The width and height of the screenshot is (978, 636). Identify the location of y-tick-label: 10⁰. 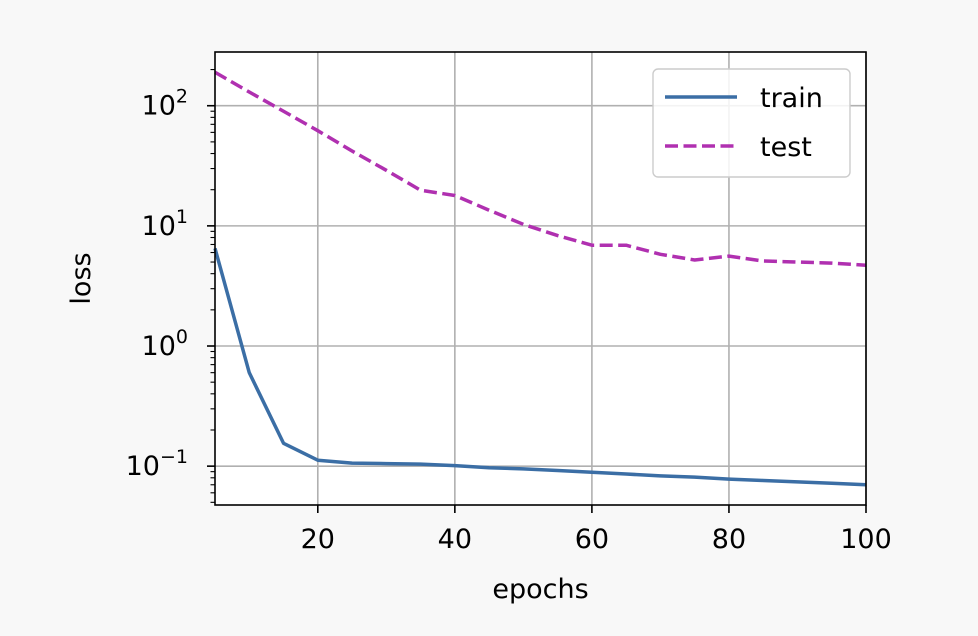
(165, 344).